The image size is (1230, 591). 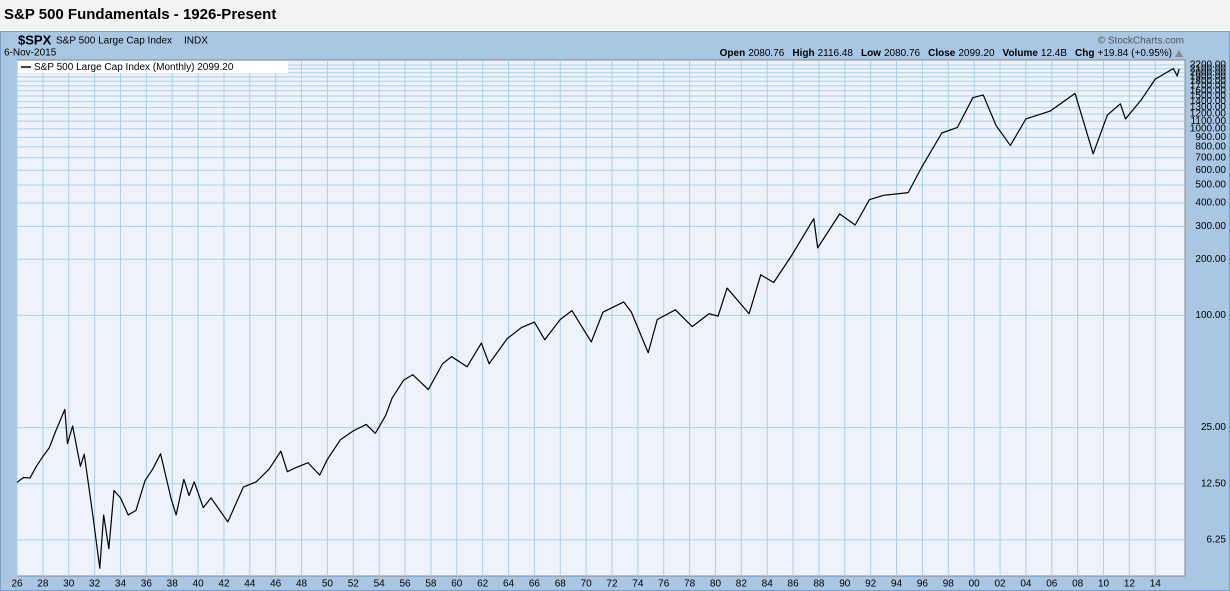 What do you see at coordinates (836, 53) in the screenshot?
I see `quote-value: 2116.48` at bounding box center [836, 53].